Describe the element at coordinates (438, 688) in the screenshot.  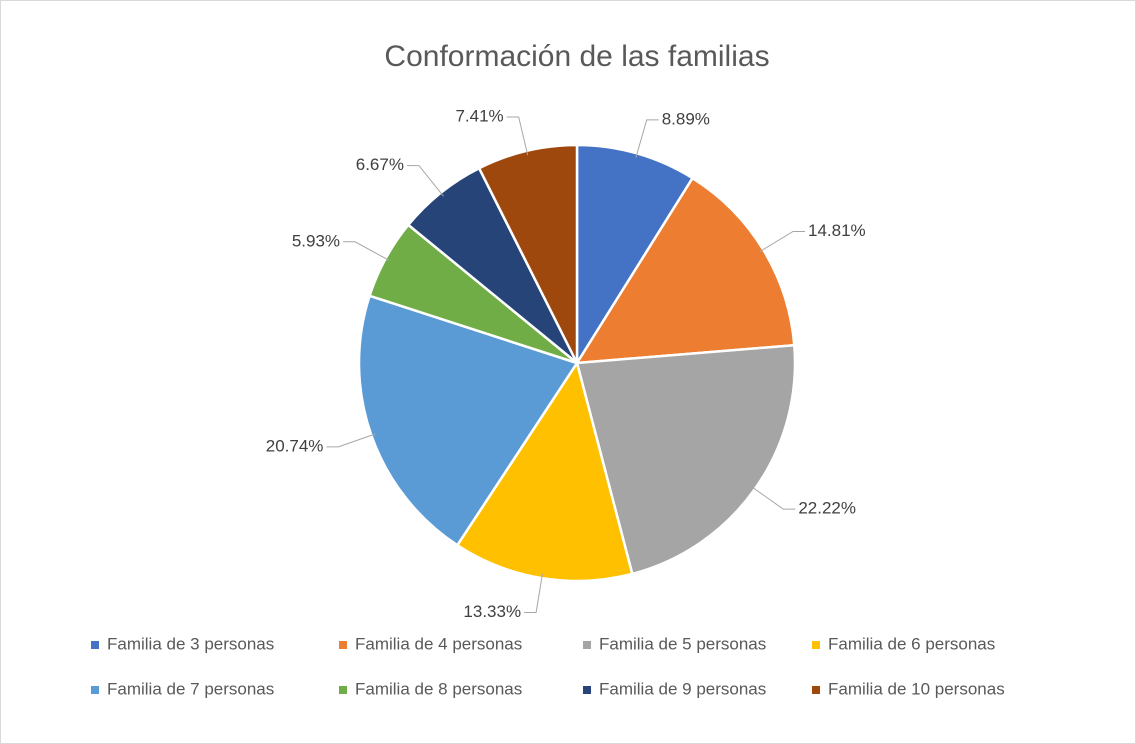
I see `legend-label: Familia de 8 personas` at that location.